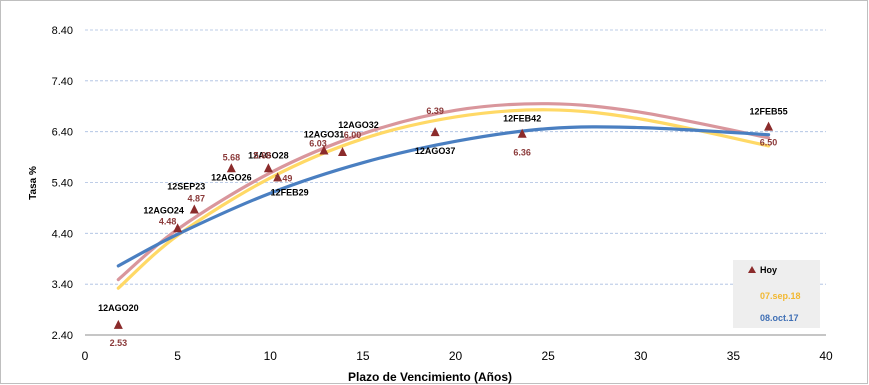  What do you see at coordinates (522, 119) in the screenshot?
I see `point-name-label: 12FEB42` at bounding box center [522, 119].